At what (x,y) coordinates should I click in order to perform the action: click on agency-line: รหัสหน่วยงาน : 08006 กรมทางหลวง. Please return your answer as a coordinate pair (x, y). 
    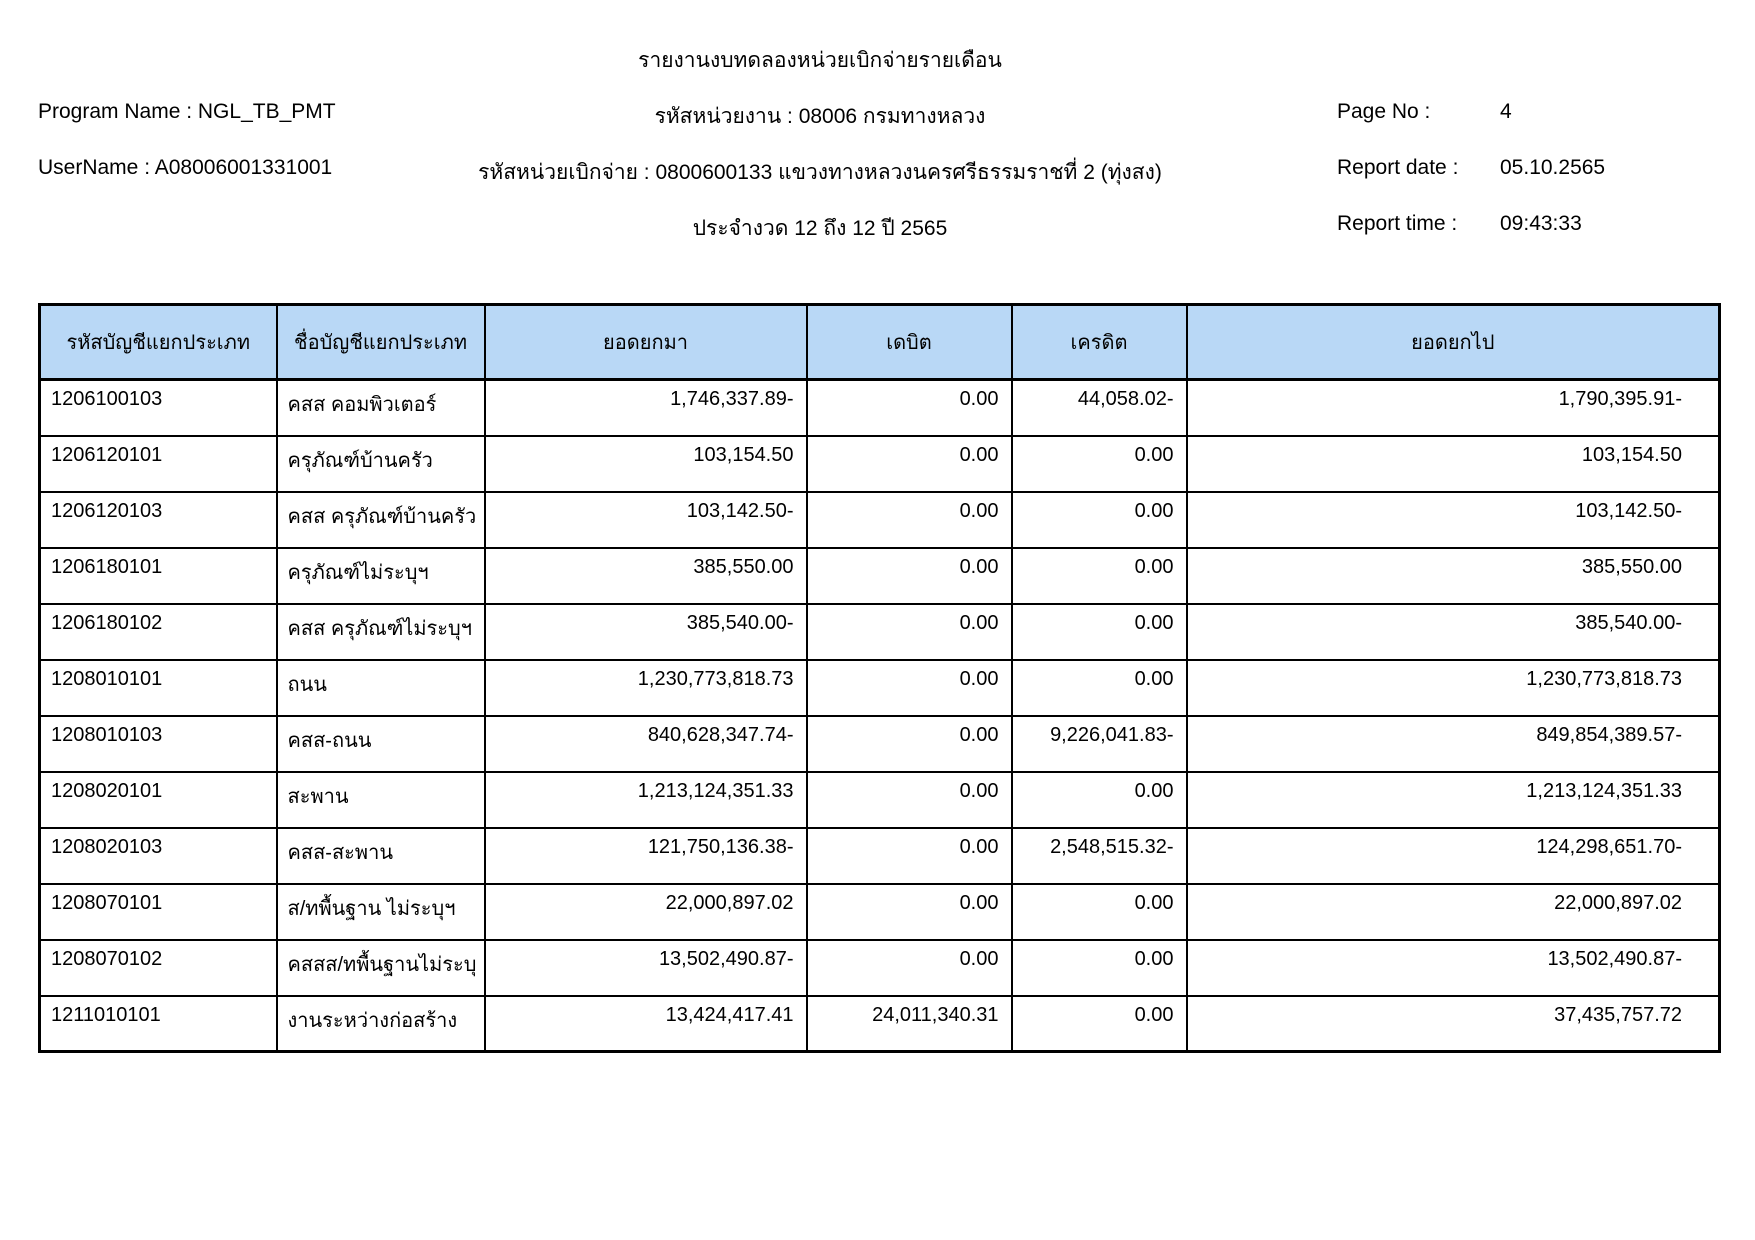
    Looking at the image, I should click on (820, 116).